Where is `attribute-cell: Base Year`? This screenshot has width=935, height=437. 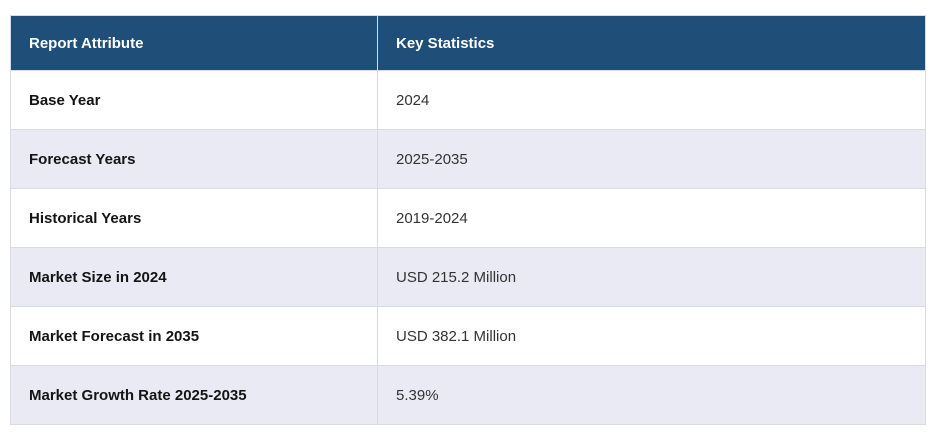
attribute-cell: Base Year is located at coordinates (194, 100).